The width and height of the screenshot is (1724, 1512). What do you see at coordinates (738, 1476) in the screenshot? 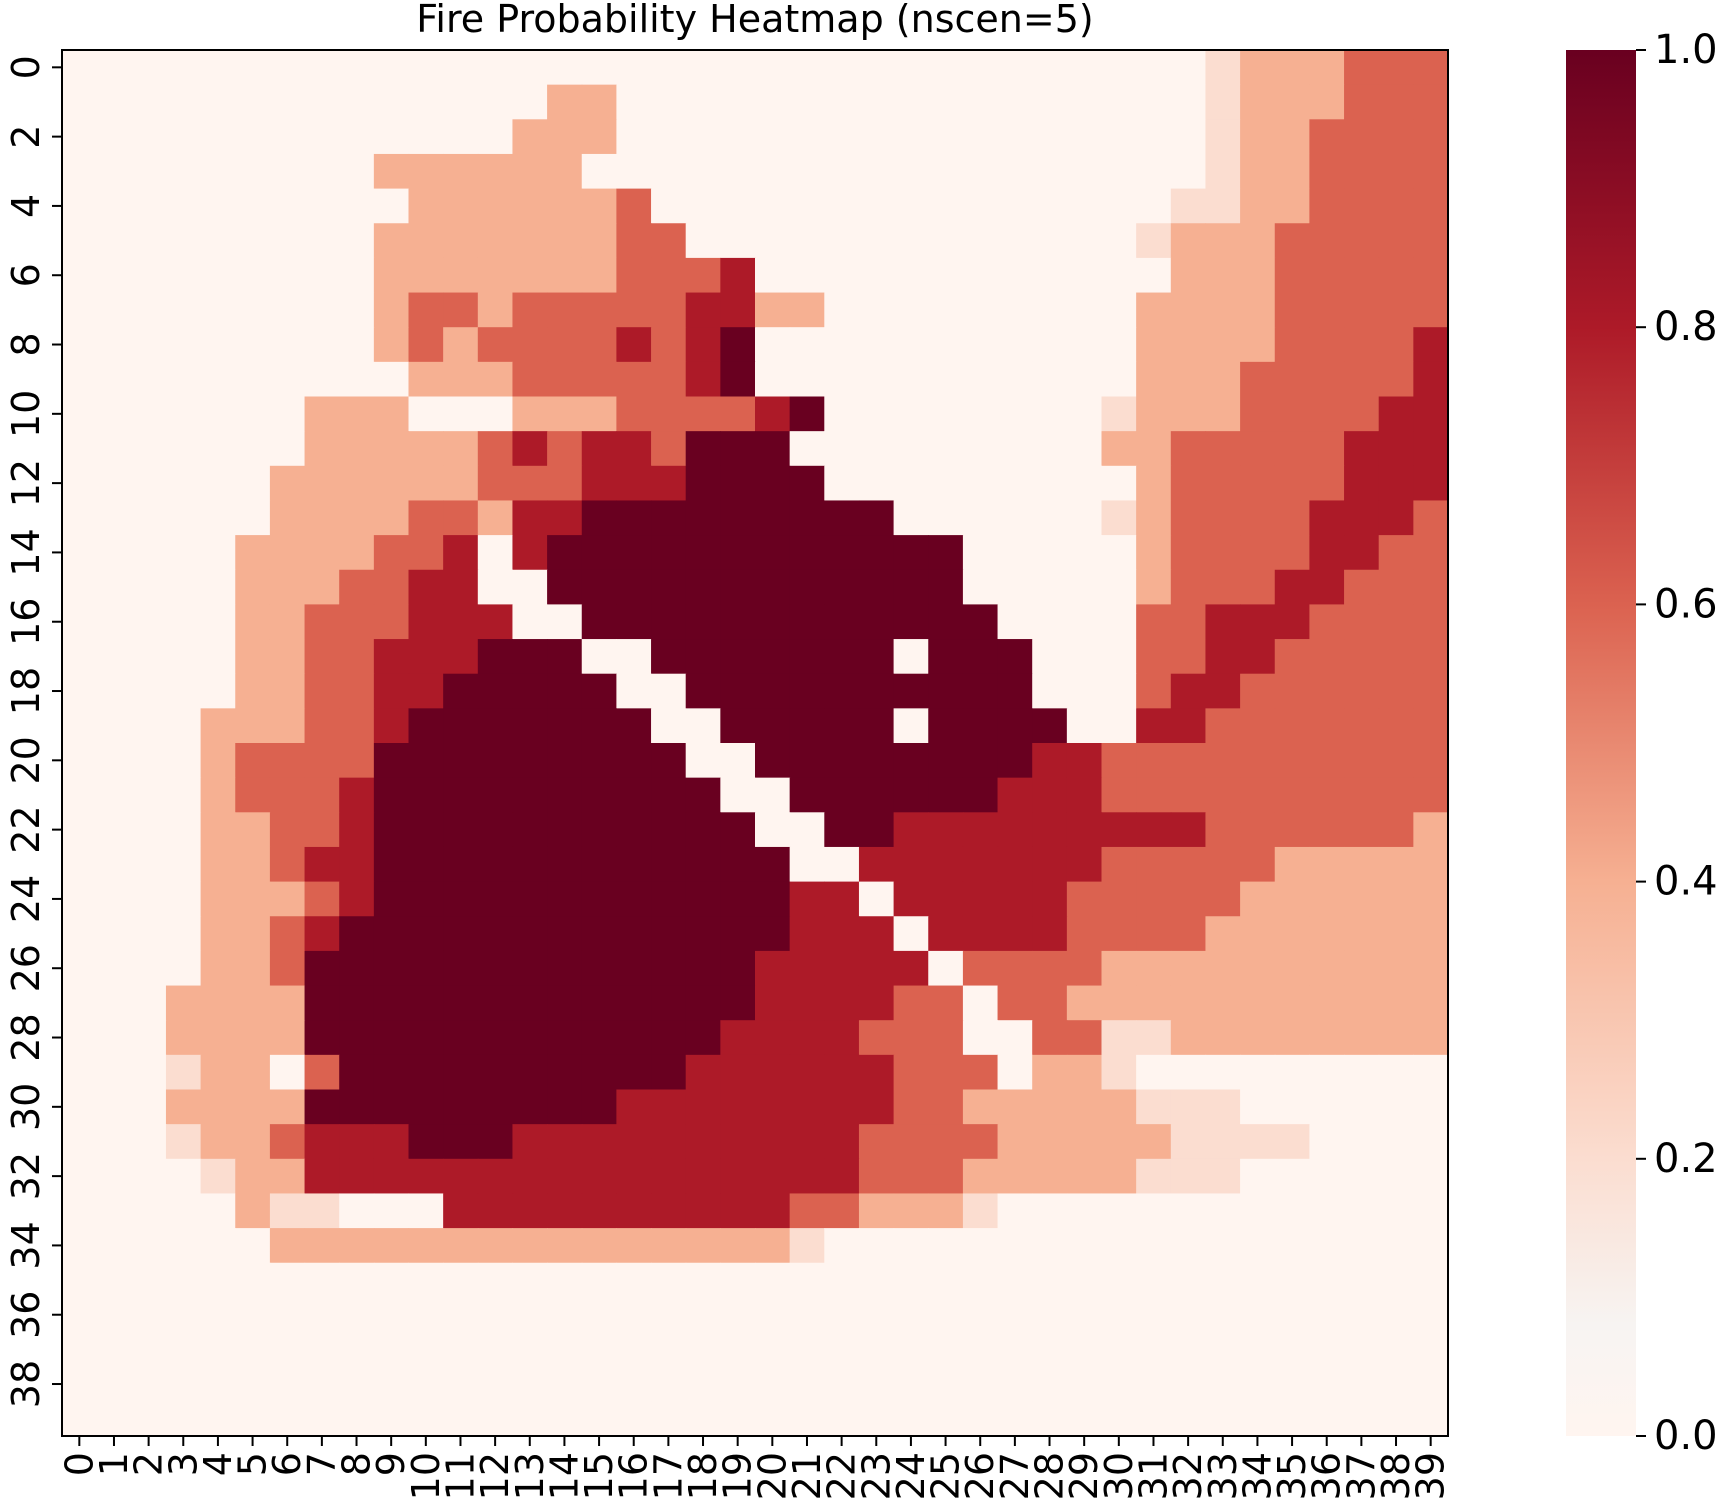
I see `x-tick-label: 19` at bounding box center [738, 1476].